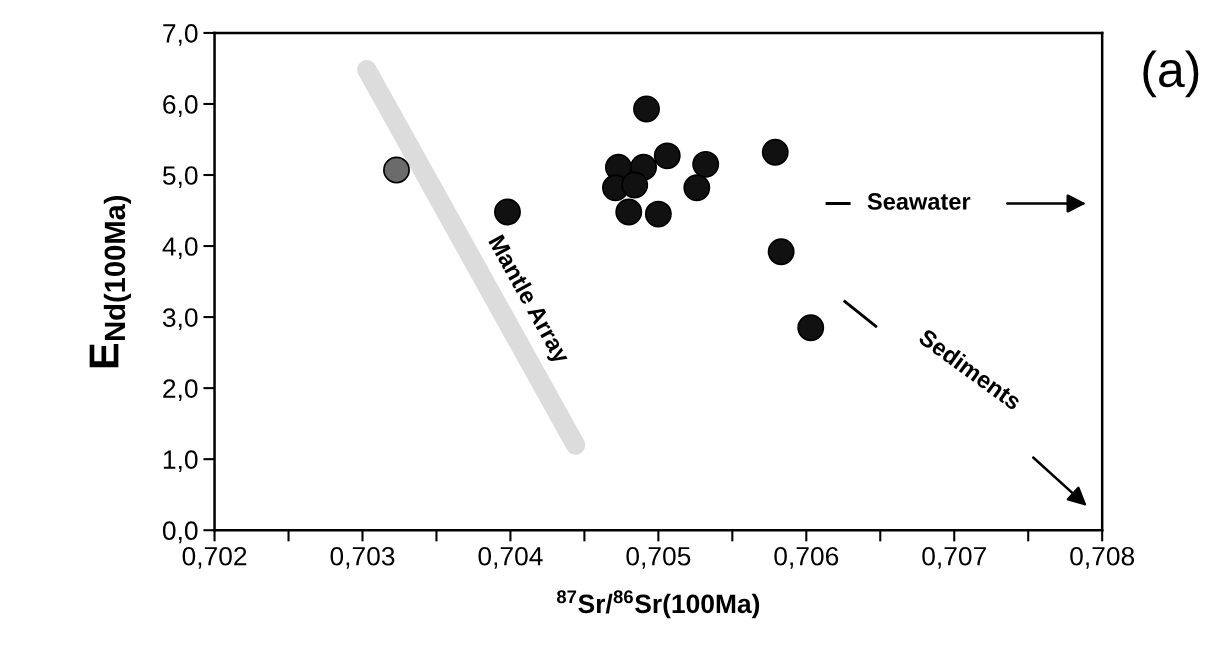 The image size is (1226, 672). What do you see at coordinates (180, 461) in the screenshot?
I see `y-tick-label: 1,0` at bounding box center [180, 461].